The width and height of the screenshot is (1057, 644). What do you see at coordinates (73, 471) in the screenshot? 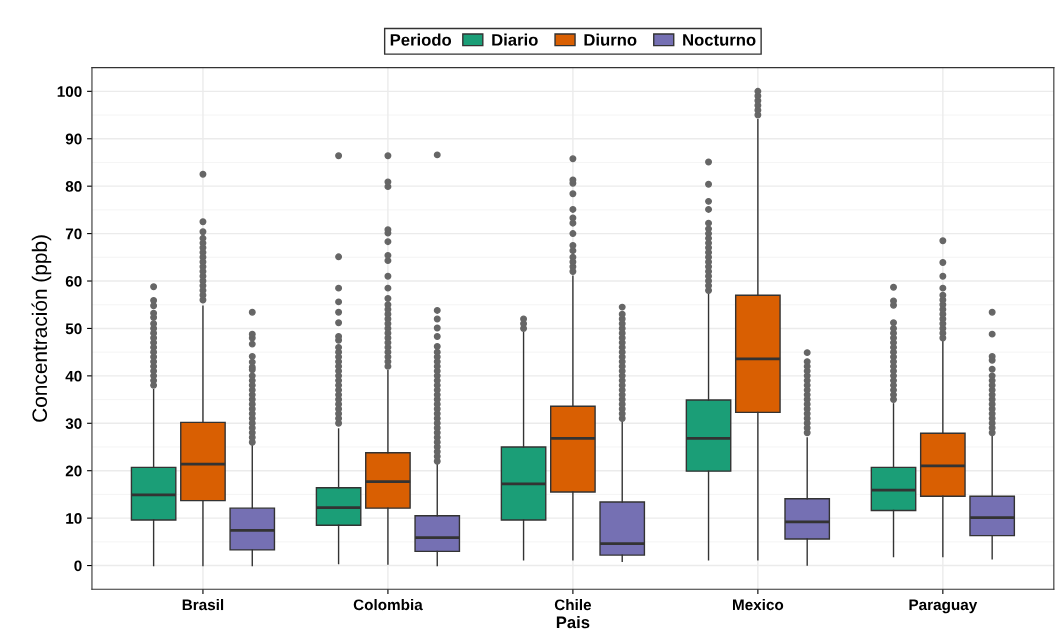
I see `y-tick-label: 20` at bounding box center [73, 471].